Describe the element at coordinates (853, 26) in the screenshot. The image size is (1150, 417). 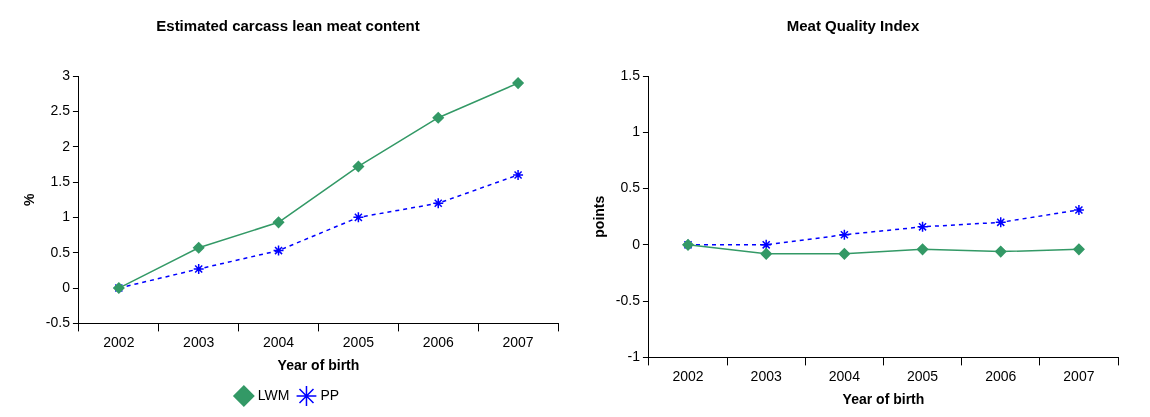
I see `chart-title: Meat Quality Index` at that location.